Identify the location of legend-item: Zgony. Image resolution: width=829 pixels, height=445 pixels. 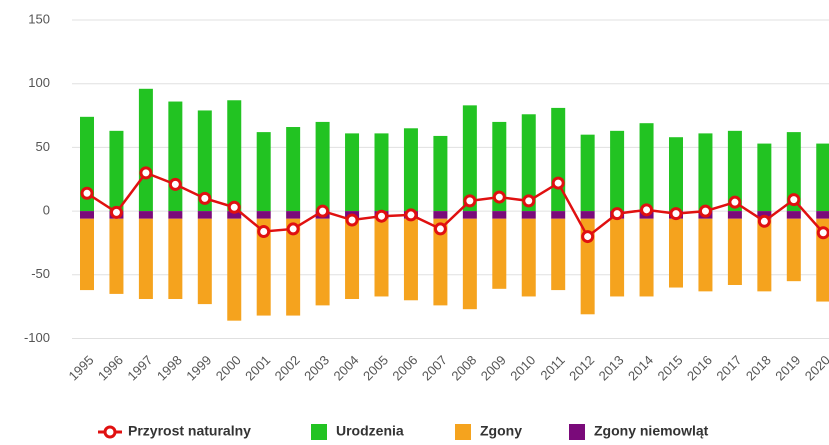
(488, 431).